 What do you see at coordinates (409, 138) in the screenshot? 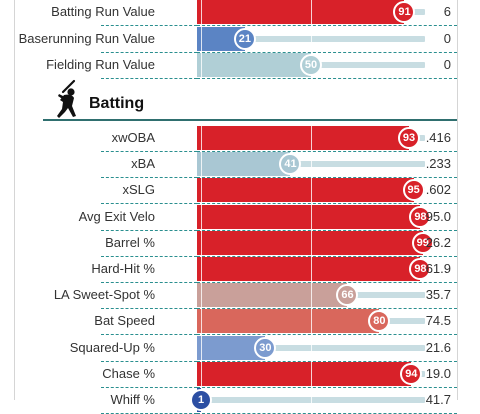
I see `percentile-bubble: 93` at bounding box center [409, 138].